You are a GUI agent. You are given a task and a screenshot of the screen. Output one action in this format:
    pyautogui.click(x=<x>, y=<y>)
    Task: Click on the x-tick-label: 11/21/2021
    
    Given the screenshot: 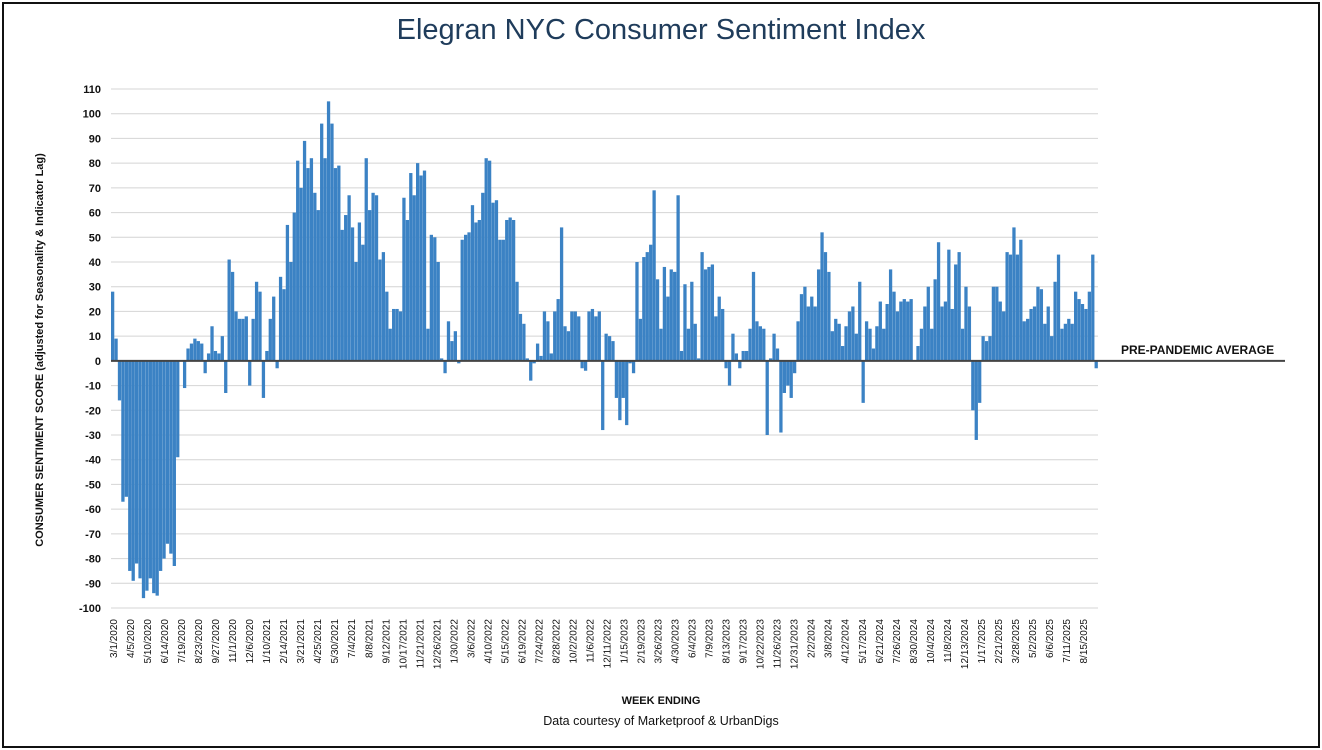 What is the action you would take?
    pyautogui.click(x=420, y=644)
    